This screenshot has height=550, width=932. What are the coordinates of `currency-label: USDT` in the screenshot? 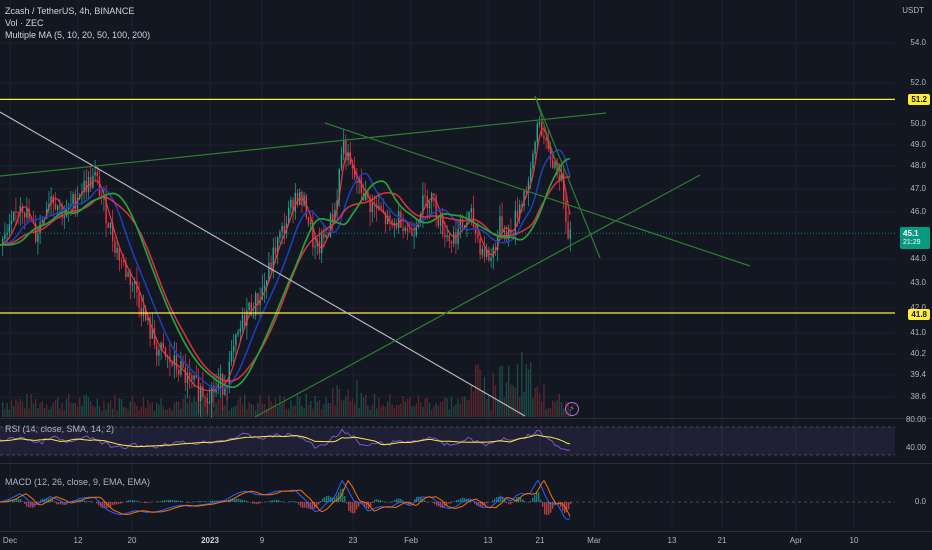 It's located at (913, 10).